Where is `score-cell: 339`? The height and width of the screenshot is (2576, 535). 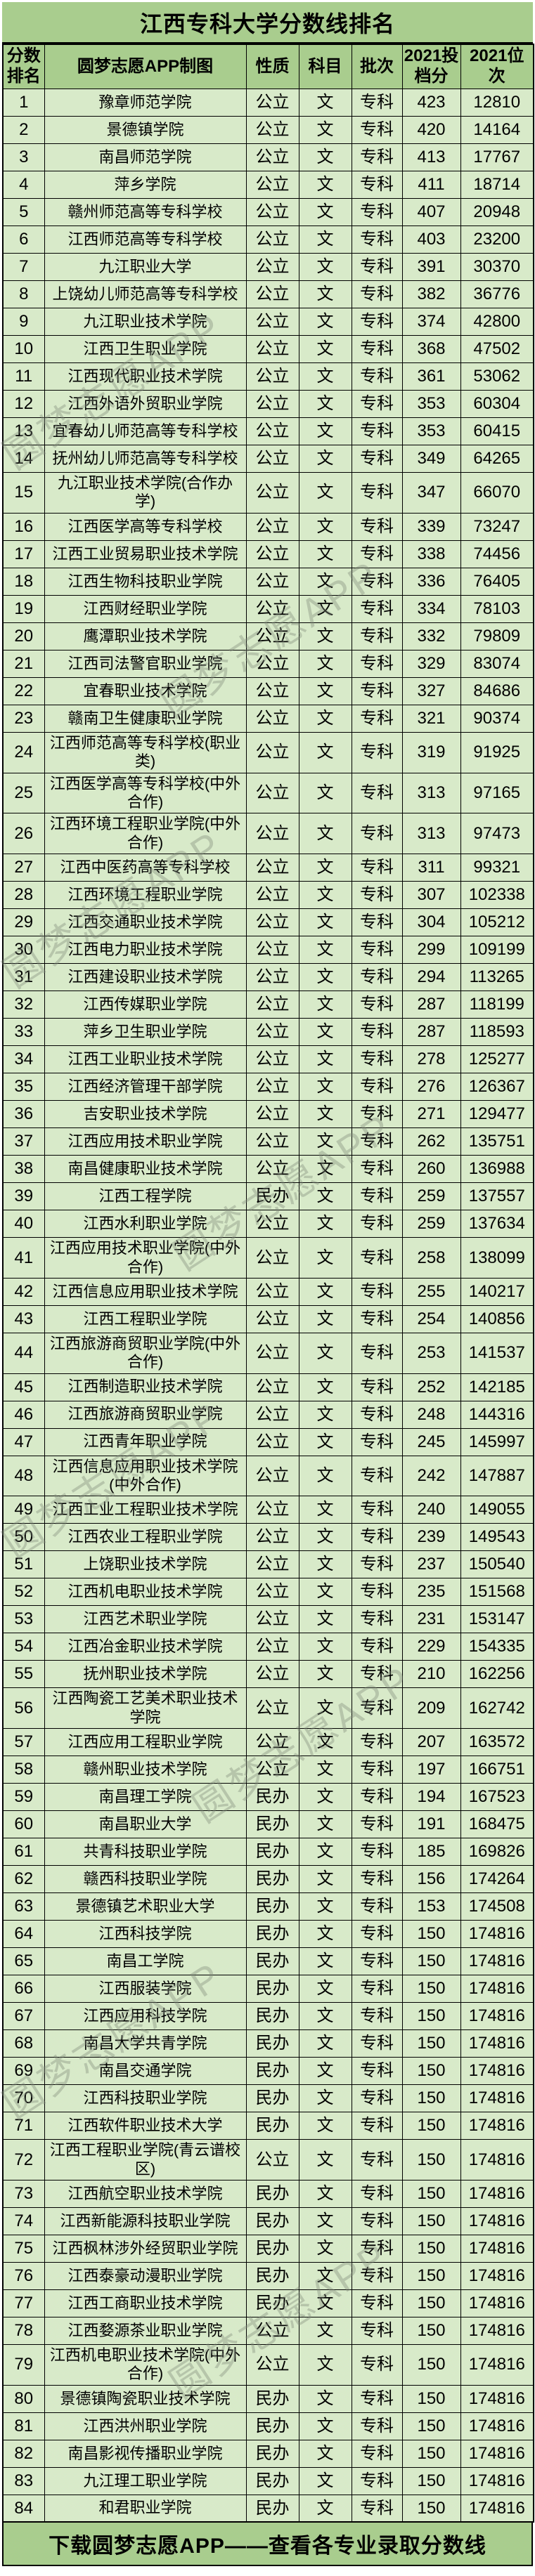 score-cell: 339 is located at coordinates (431, 526).